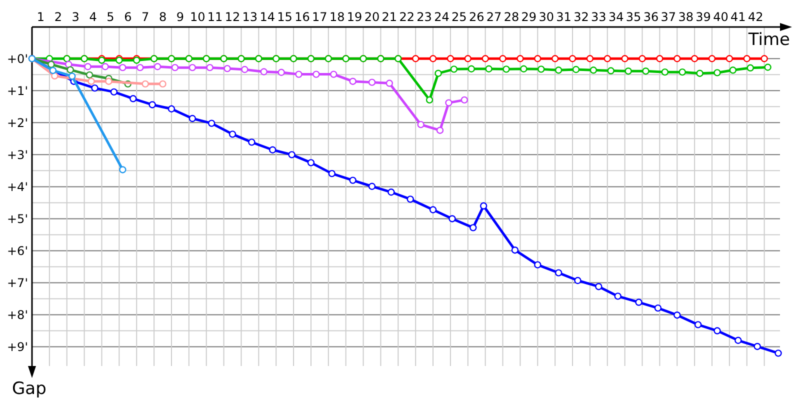  I want to click on x-tick-label: 25, so click(459, 17).